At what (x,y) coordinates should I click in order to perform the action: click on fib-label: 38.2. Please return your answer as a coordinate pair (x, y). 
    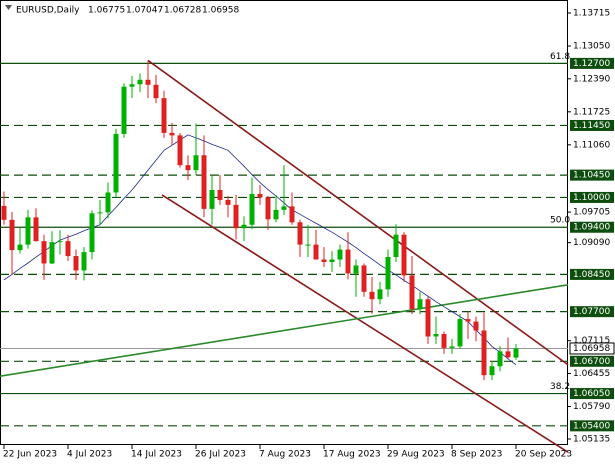
    Looking at the image, I should click on (560, 387).